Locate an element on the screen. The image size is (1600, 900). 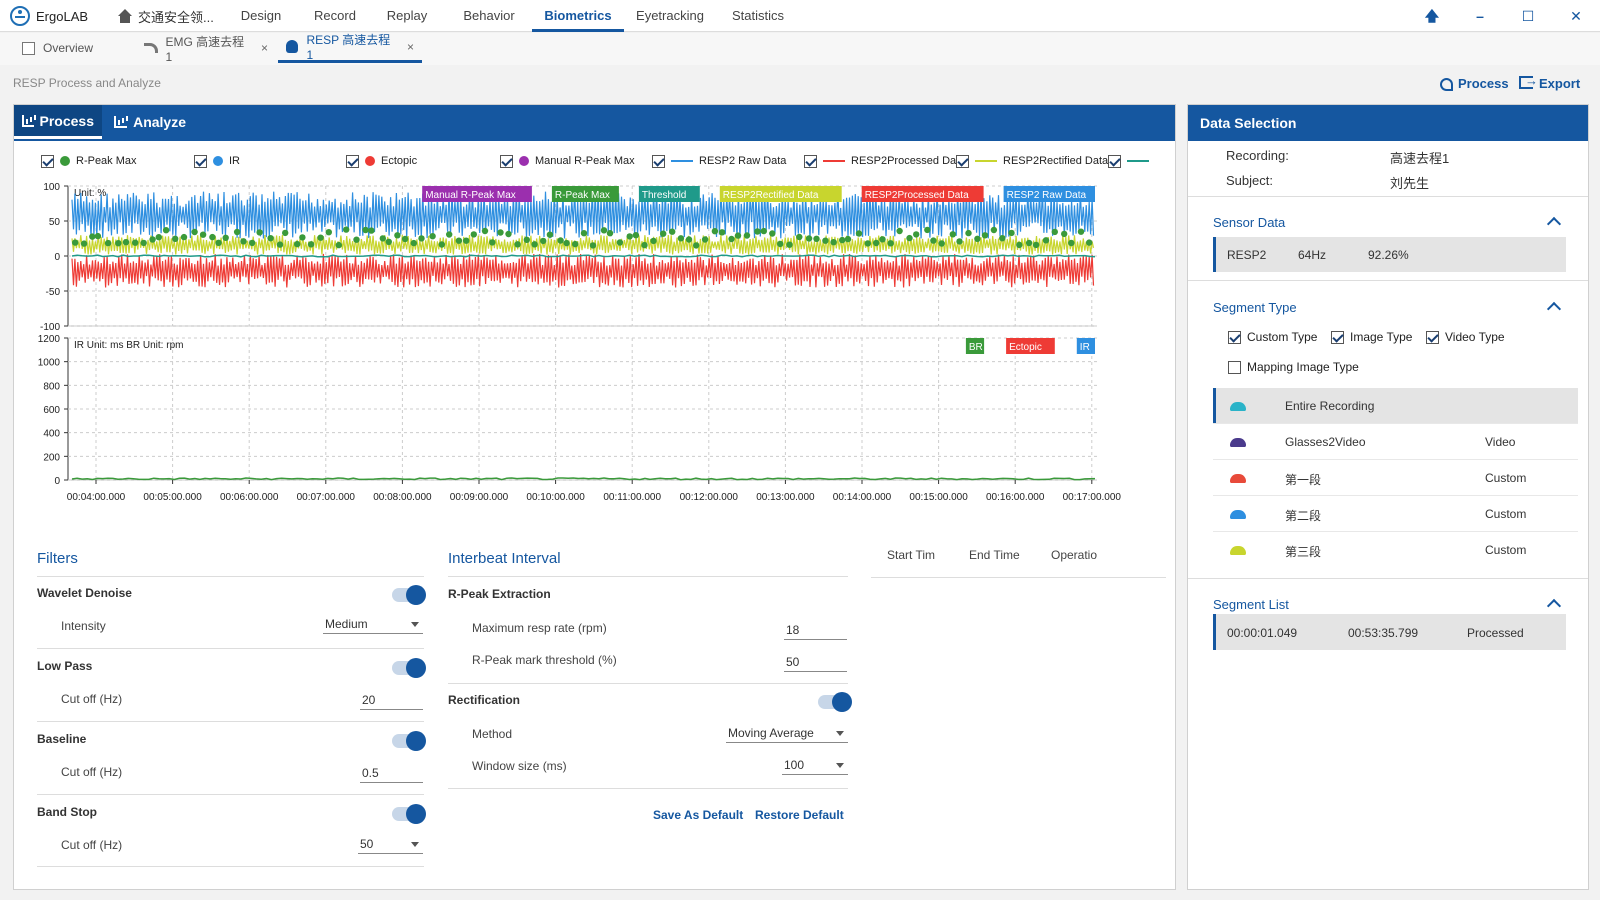
tab-process: Process is located at coordinates (58, 122).